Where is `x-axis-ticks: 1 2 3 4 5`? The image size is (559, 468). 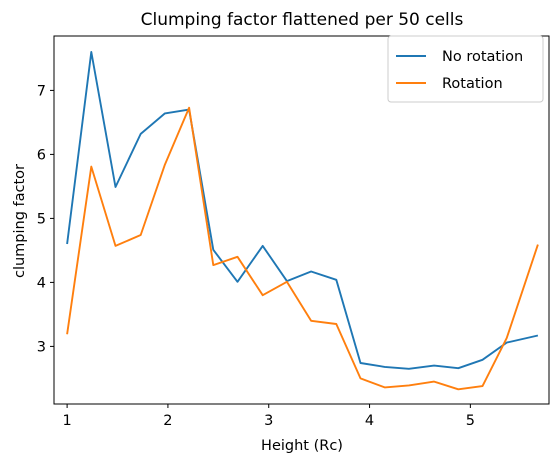
x-axis-ticks: 1 2 3 4 5 is located at coordinates (268, 416).